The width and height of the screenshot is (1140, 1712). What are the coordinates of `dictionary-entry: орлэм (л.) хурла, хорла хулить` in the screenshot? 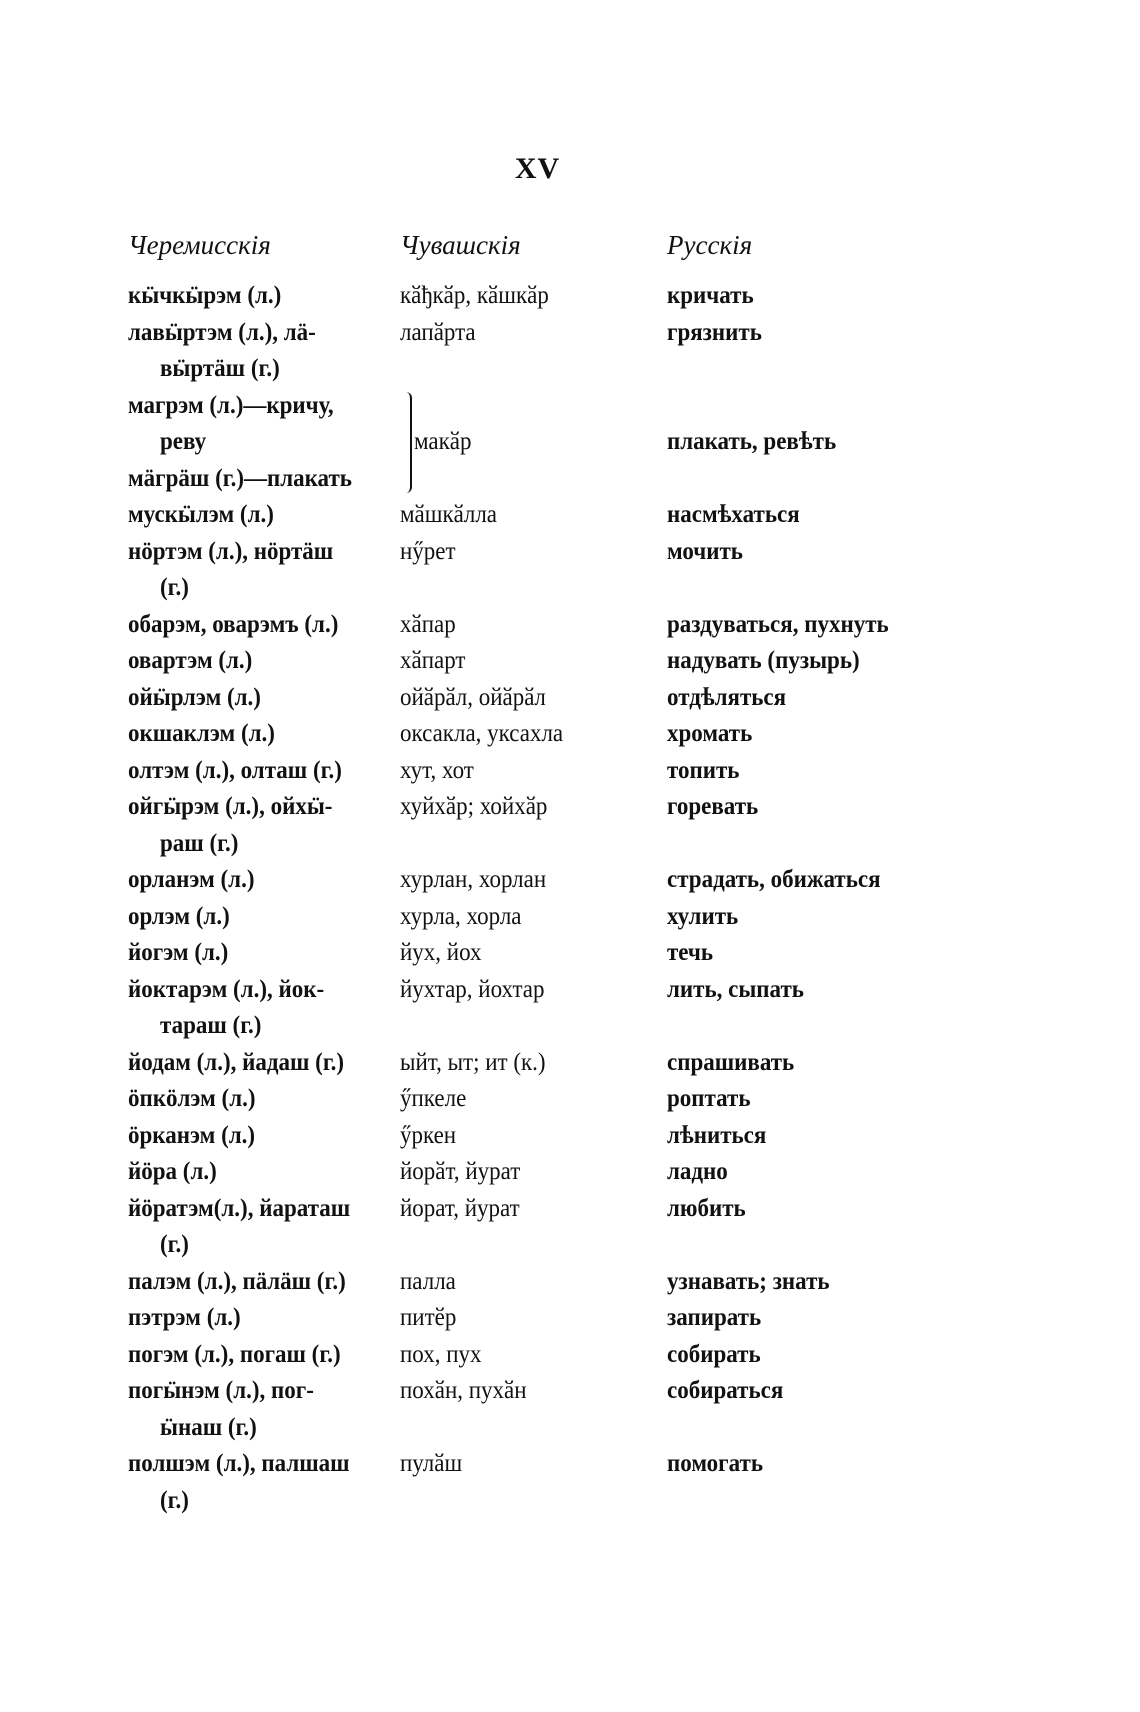 It's located at (570, 917).